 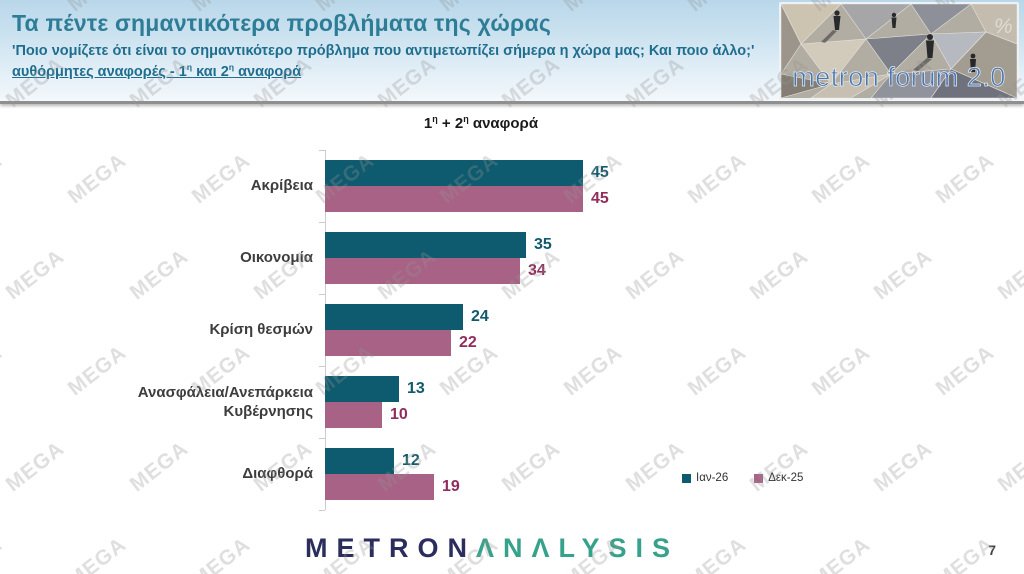 I want to click on category-label: Ανασφάλεια/Ανεπάρκεια Κυβέρνησης, so click(x=225, y=402).